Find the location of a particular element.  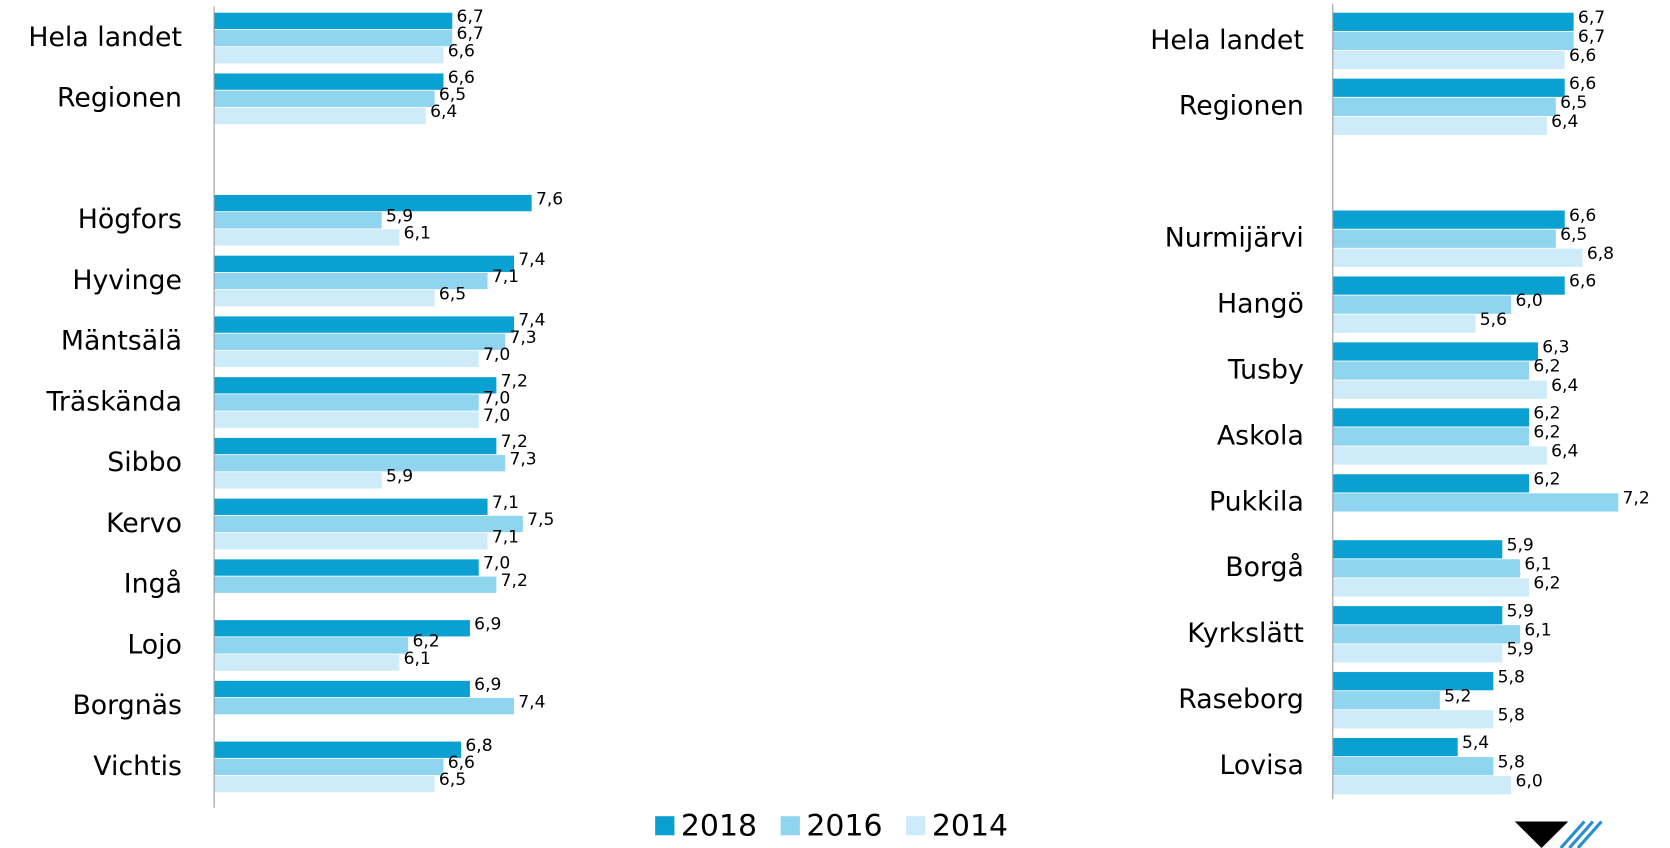

value-label: 6,3 is located at coordinates (1555, 348).